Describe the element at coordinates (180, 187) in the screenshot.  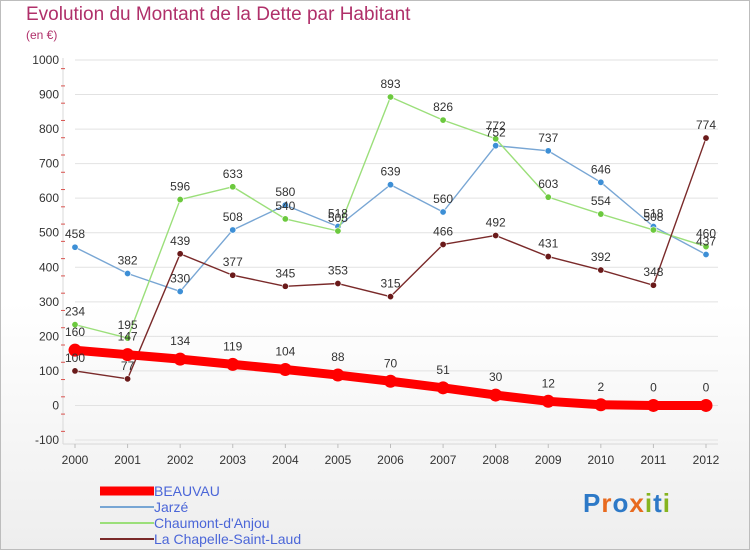
I see `data-label: 596` at that location.